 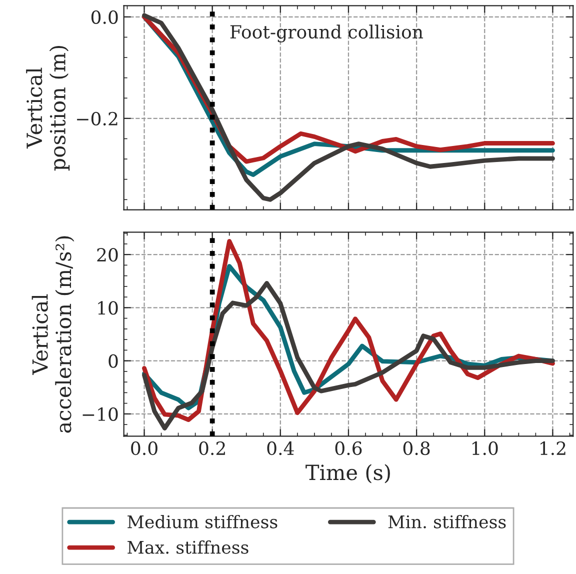 I want to click on y-axis-title: Vertical position (m), so click(x=48, y=108).